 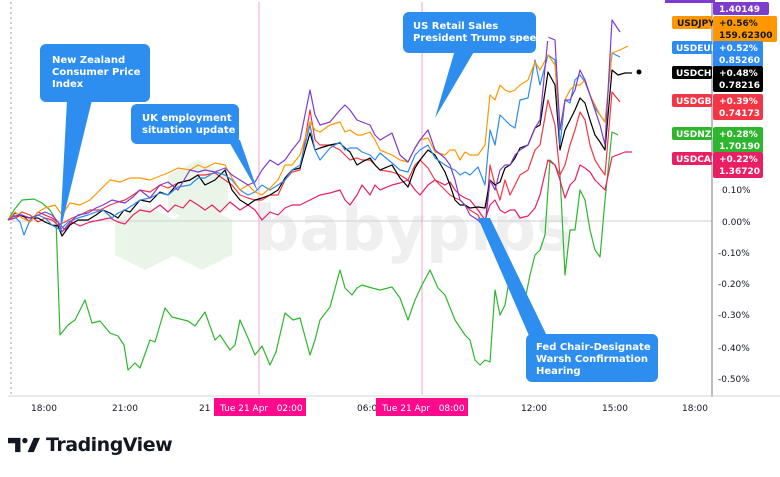 What do you see at coordinates (593, 347) in the screenshot?
I see `callout-fed-line1: Fed Chair-Designate` at bounding box center [593, 347].